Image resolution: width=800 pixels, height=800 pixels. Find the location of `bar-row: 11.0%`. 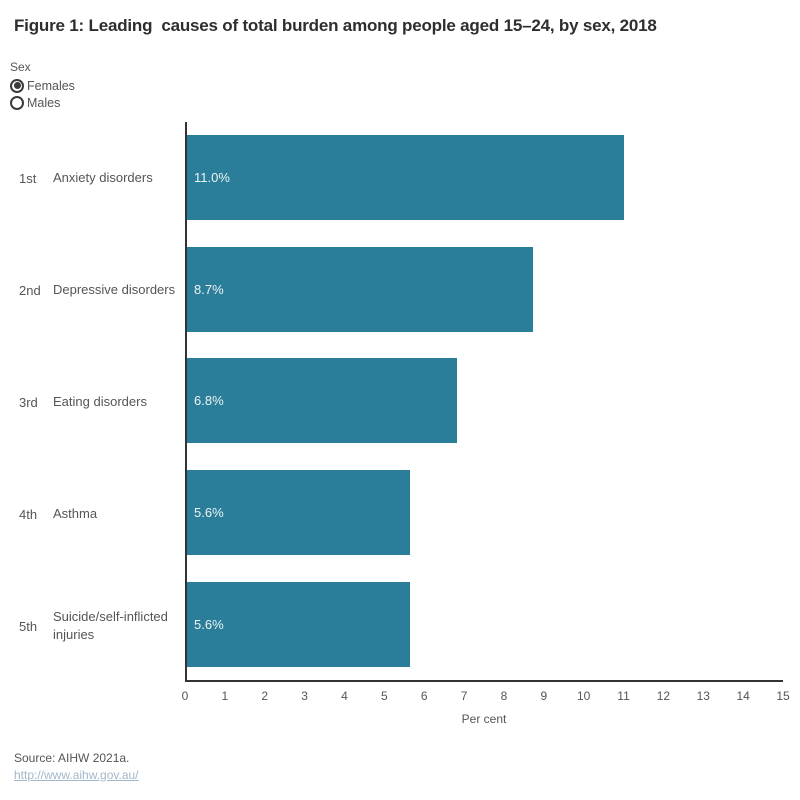

bar-row: 11.0% is located at coordinates (485, 178).